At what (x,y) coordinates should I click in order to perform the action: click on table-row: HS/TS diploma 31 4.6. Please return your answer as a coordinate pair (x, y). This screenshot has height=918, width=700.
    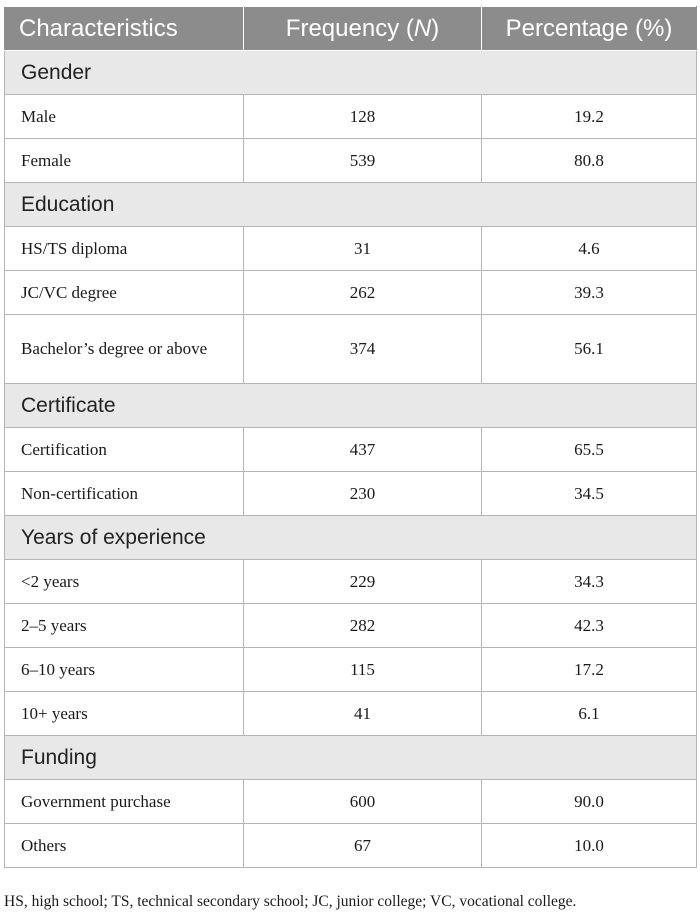
    Looking at the image, I should click on (350, 248).